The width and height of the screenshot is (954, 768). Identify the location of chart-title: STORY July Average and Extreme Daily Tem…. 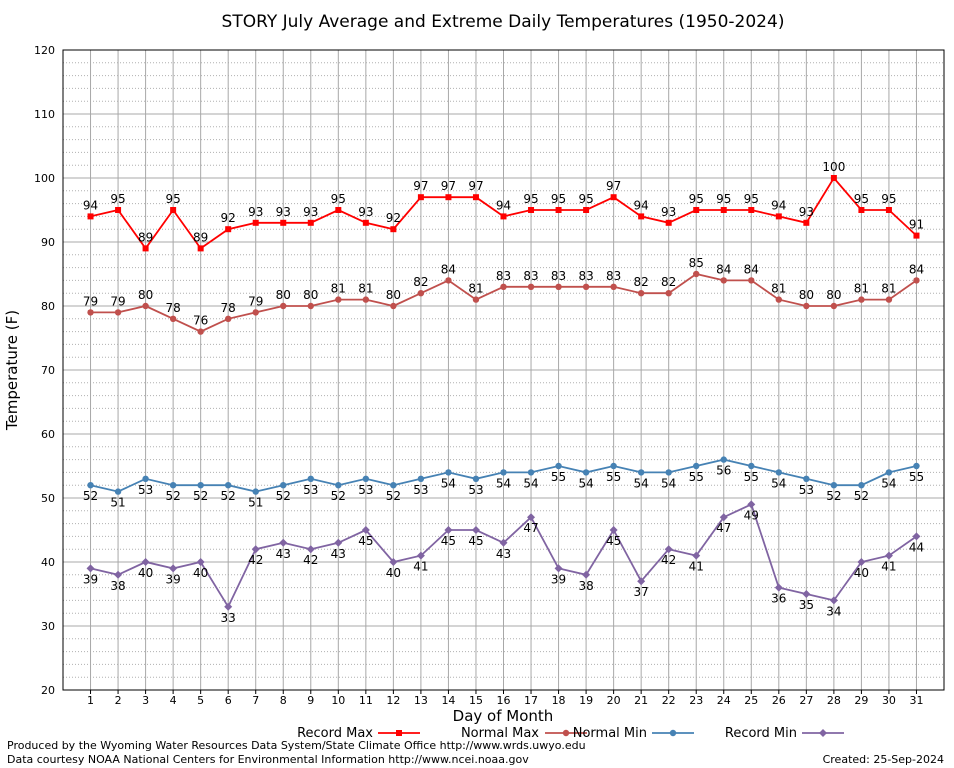
(503, 22).